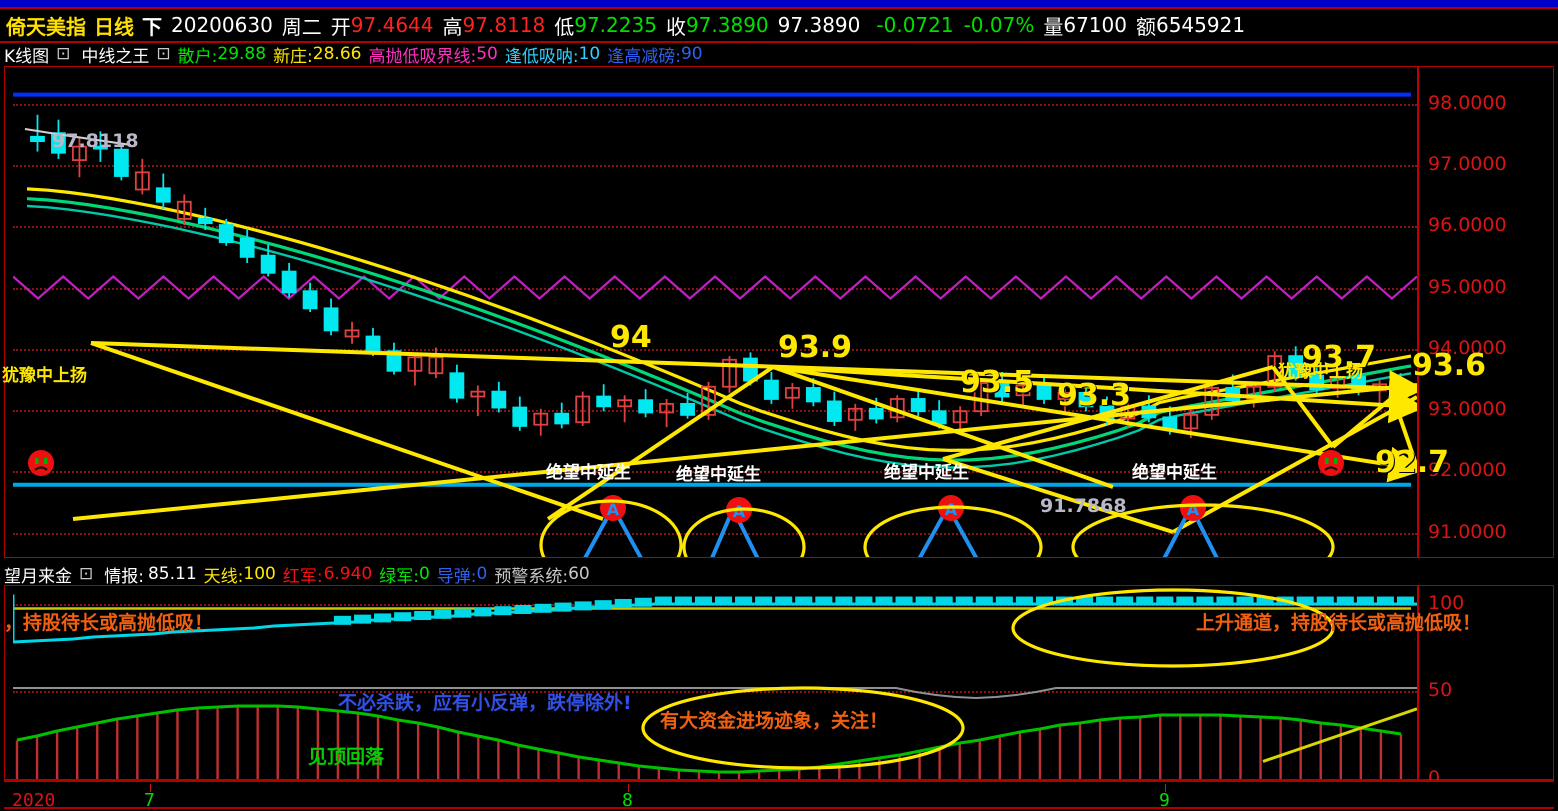 The image size is (1558, 811). Describe the element at coordinates (114, 26) in the screenshot. I see `period-label: 日线` at that location.